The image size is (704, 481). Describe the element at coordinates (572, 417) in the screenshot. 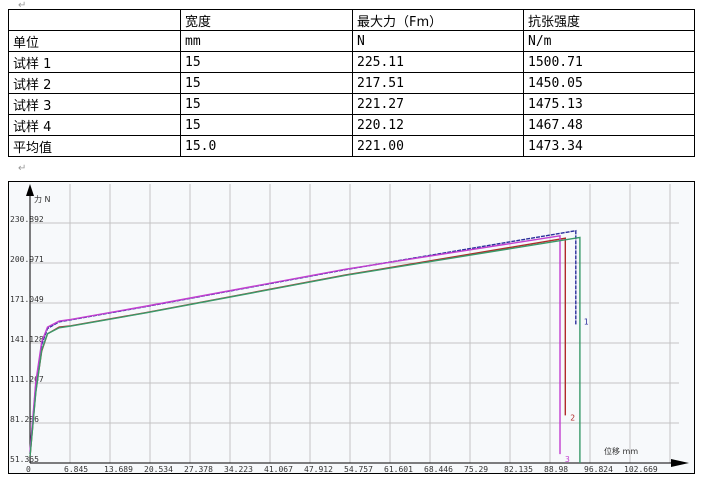

I see `series-label: 2` at that location.